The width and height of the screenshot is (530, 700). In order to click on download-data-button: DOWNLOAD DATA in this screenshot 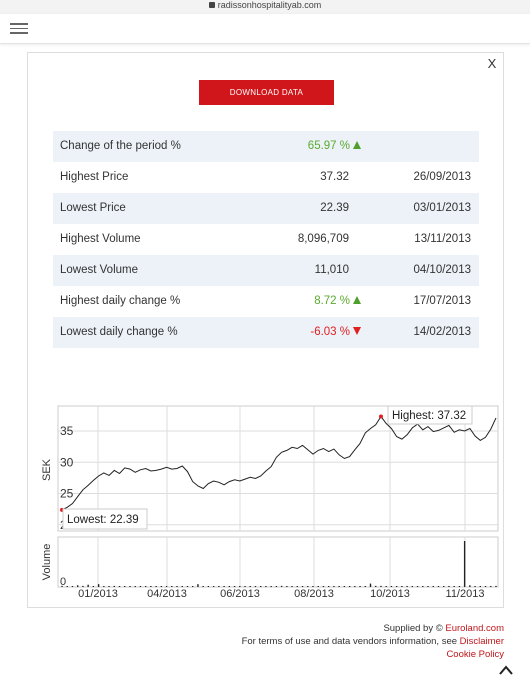, I will do `click(266, 92)`.